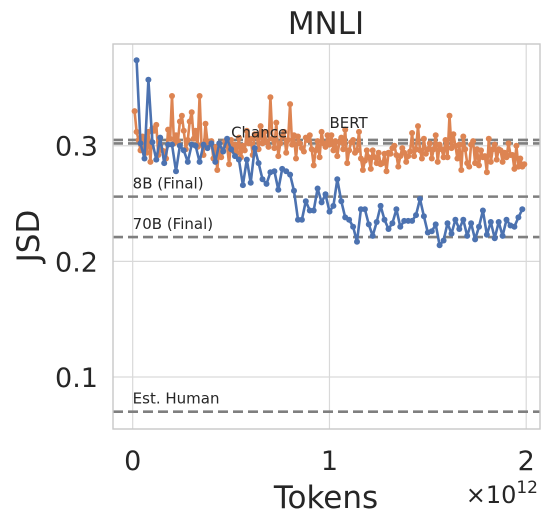  Describe the element at coordinates (76, 378) in the screenshot. I see `y-tick-label: 0.1` at that location.